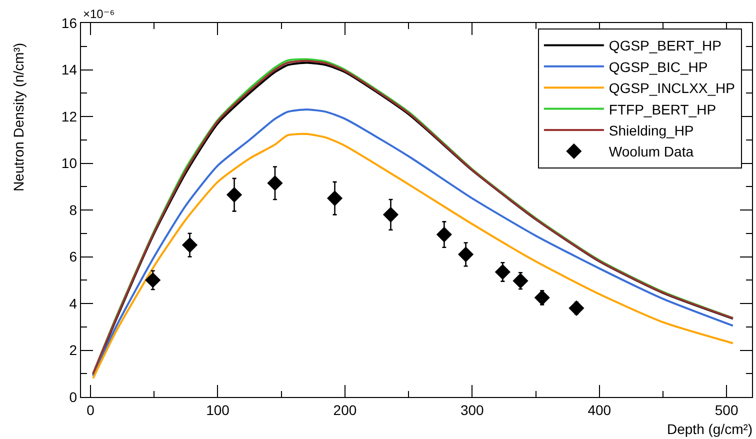 Image resolution: width=756 pixels, height=439 pixels. Describe the element at coordinates (90, 410) in the screenshot. I see `x-tick-label: 0` at that location.